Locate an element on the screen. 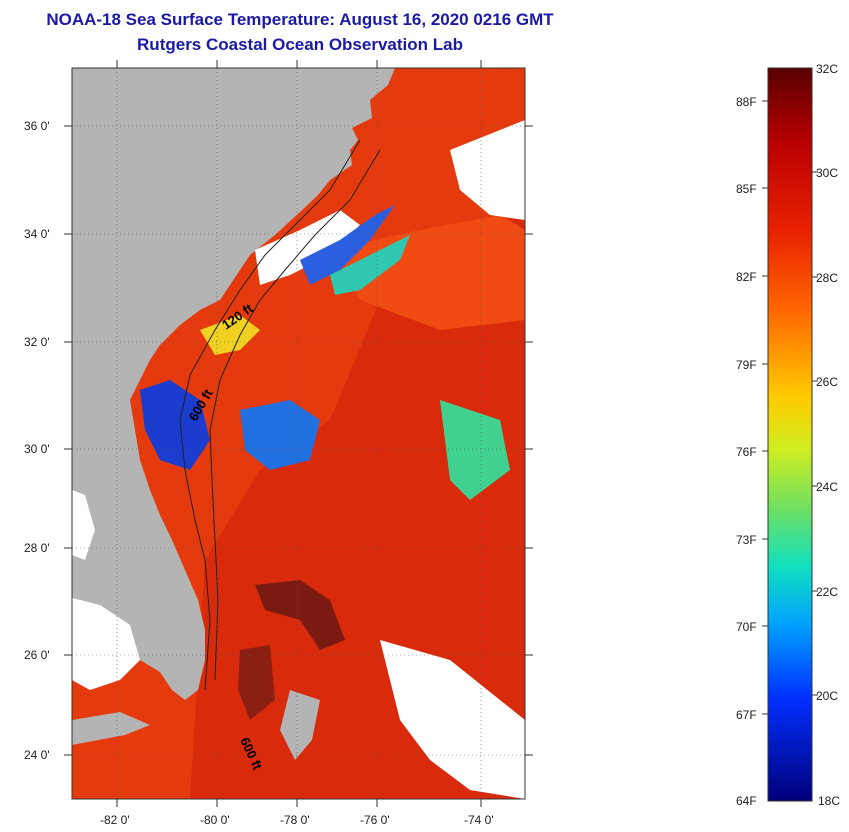 The image size is (849, 832). lat-label-26: 26 0' is located at coordinates (37, 655).